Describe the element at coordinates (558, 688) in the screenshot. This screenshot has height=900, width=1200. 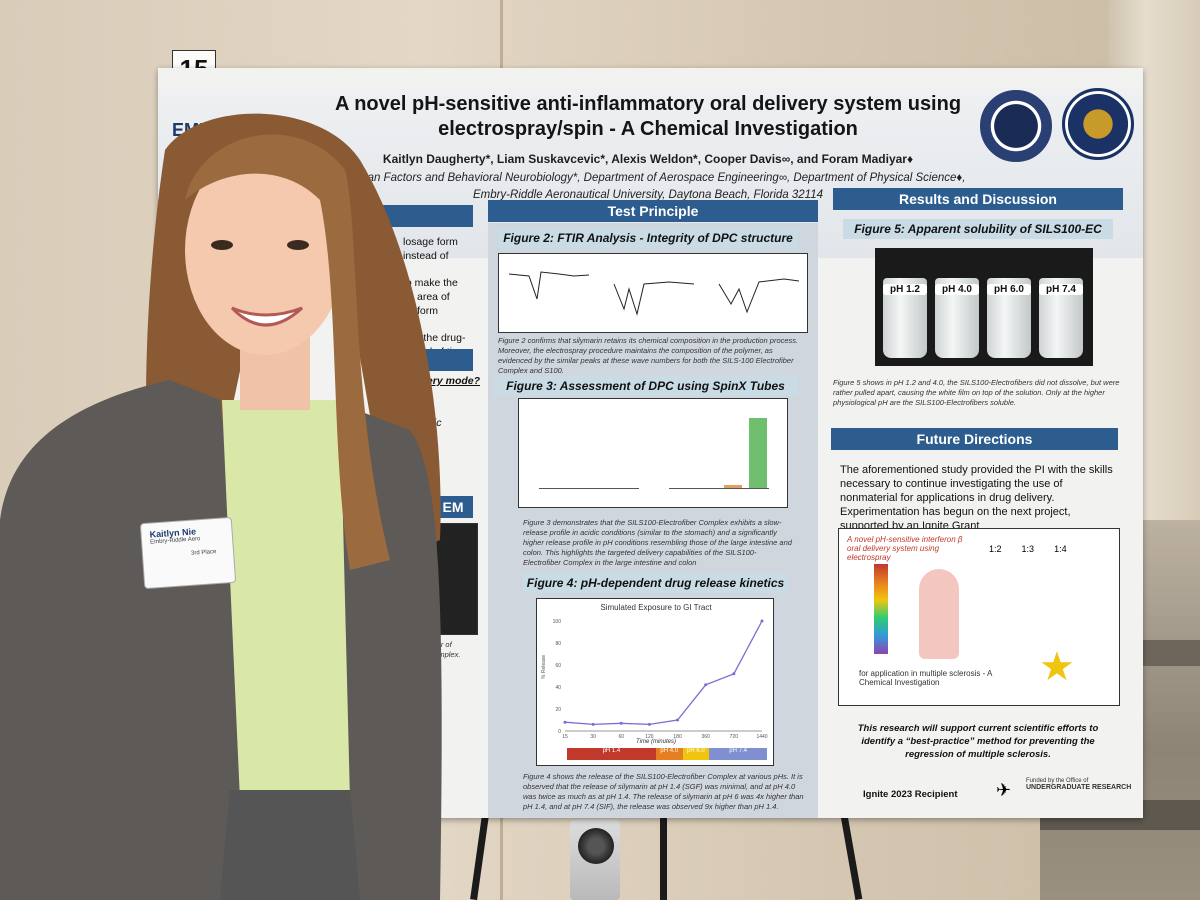
I see `y-tick-label: 40` at that location.